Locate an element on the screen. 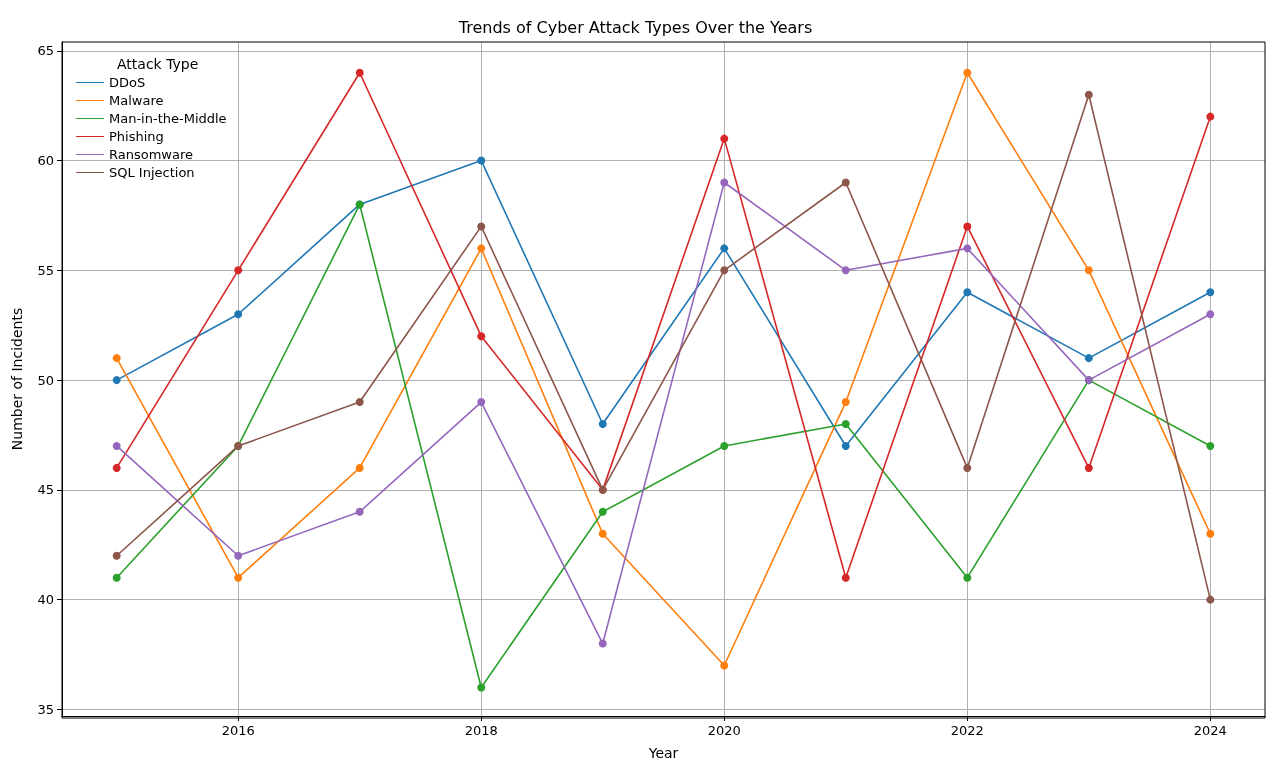  y-tick-label: 65 is located at coordinates (45, 51).